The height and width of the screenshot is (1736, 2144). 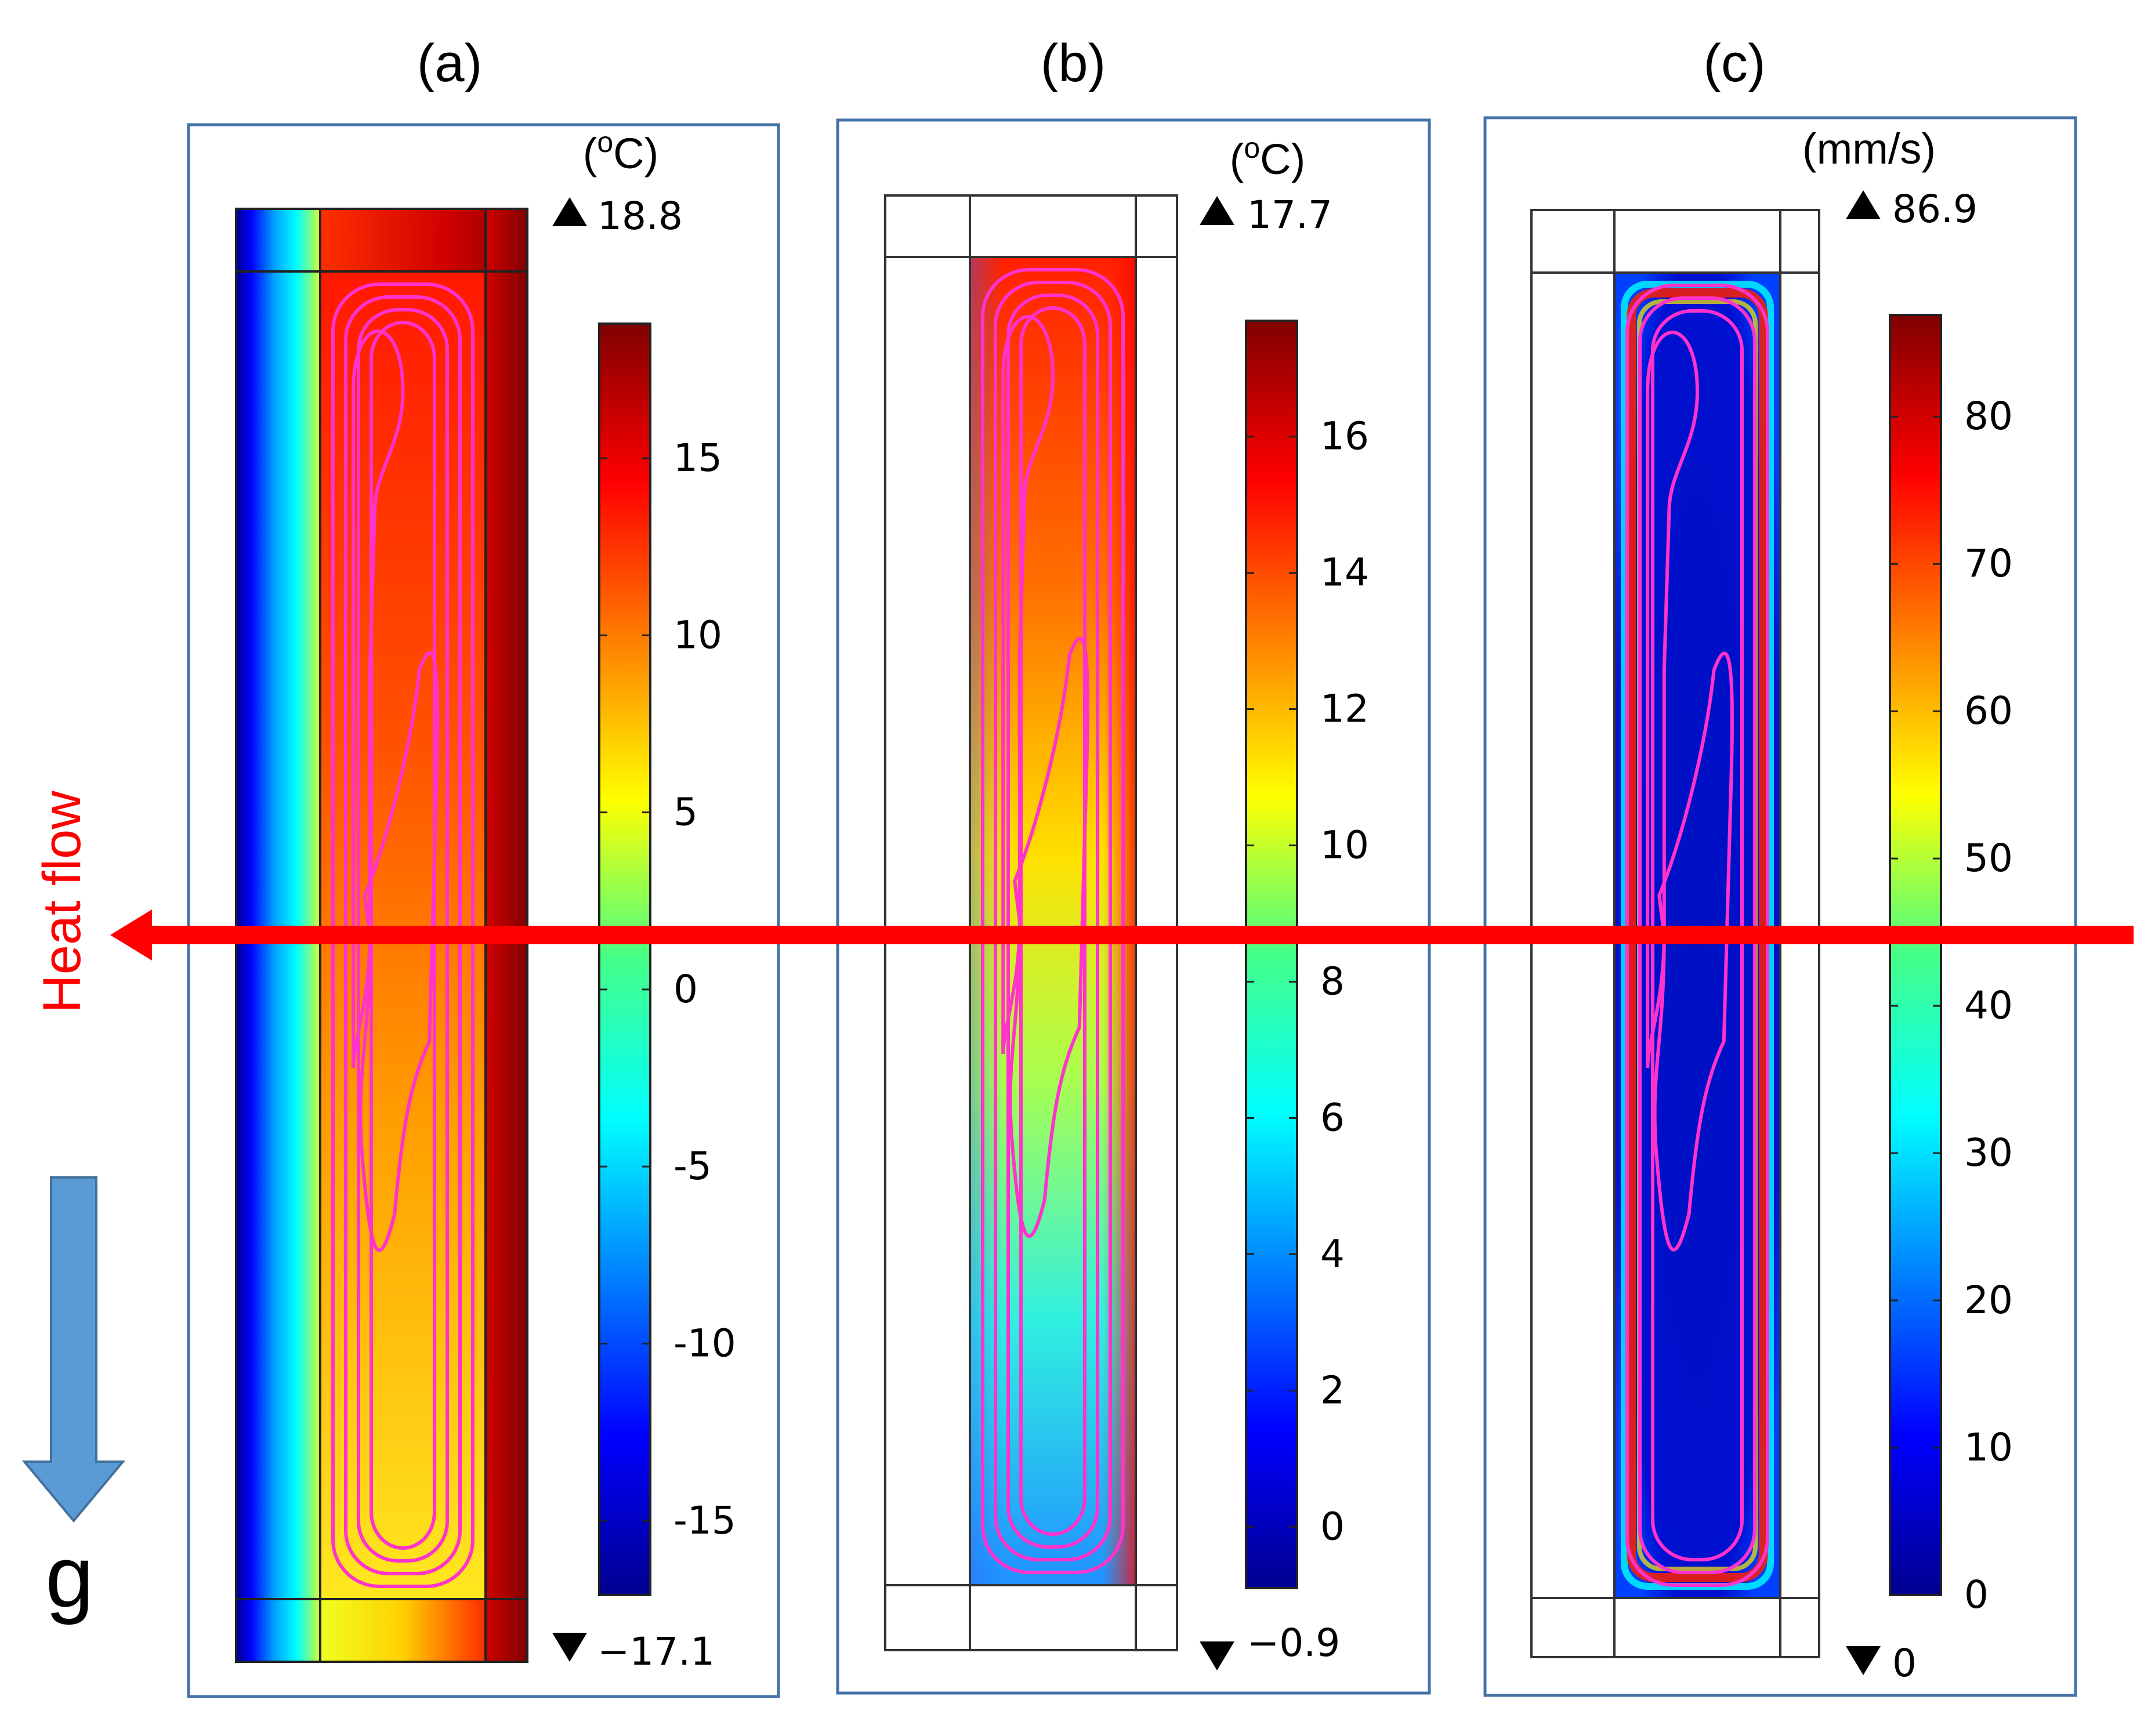 I want to click on panel-b-tick-label: 0, so click(x=1332, y=1526).